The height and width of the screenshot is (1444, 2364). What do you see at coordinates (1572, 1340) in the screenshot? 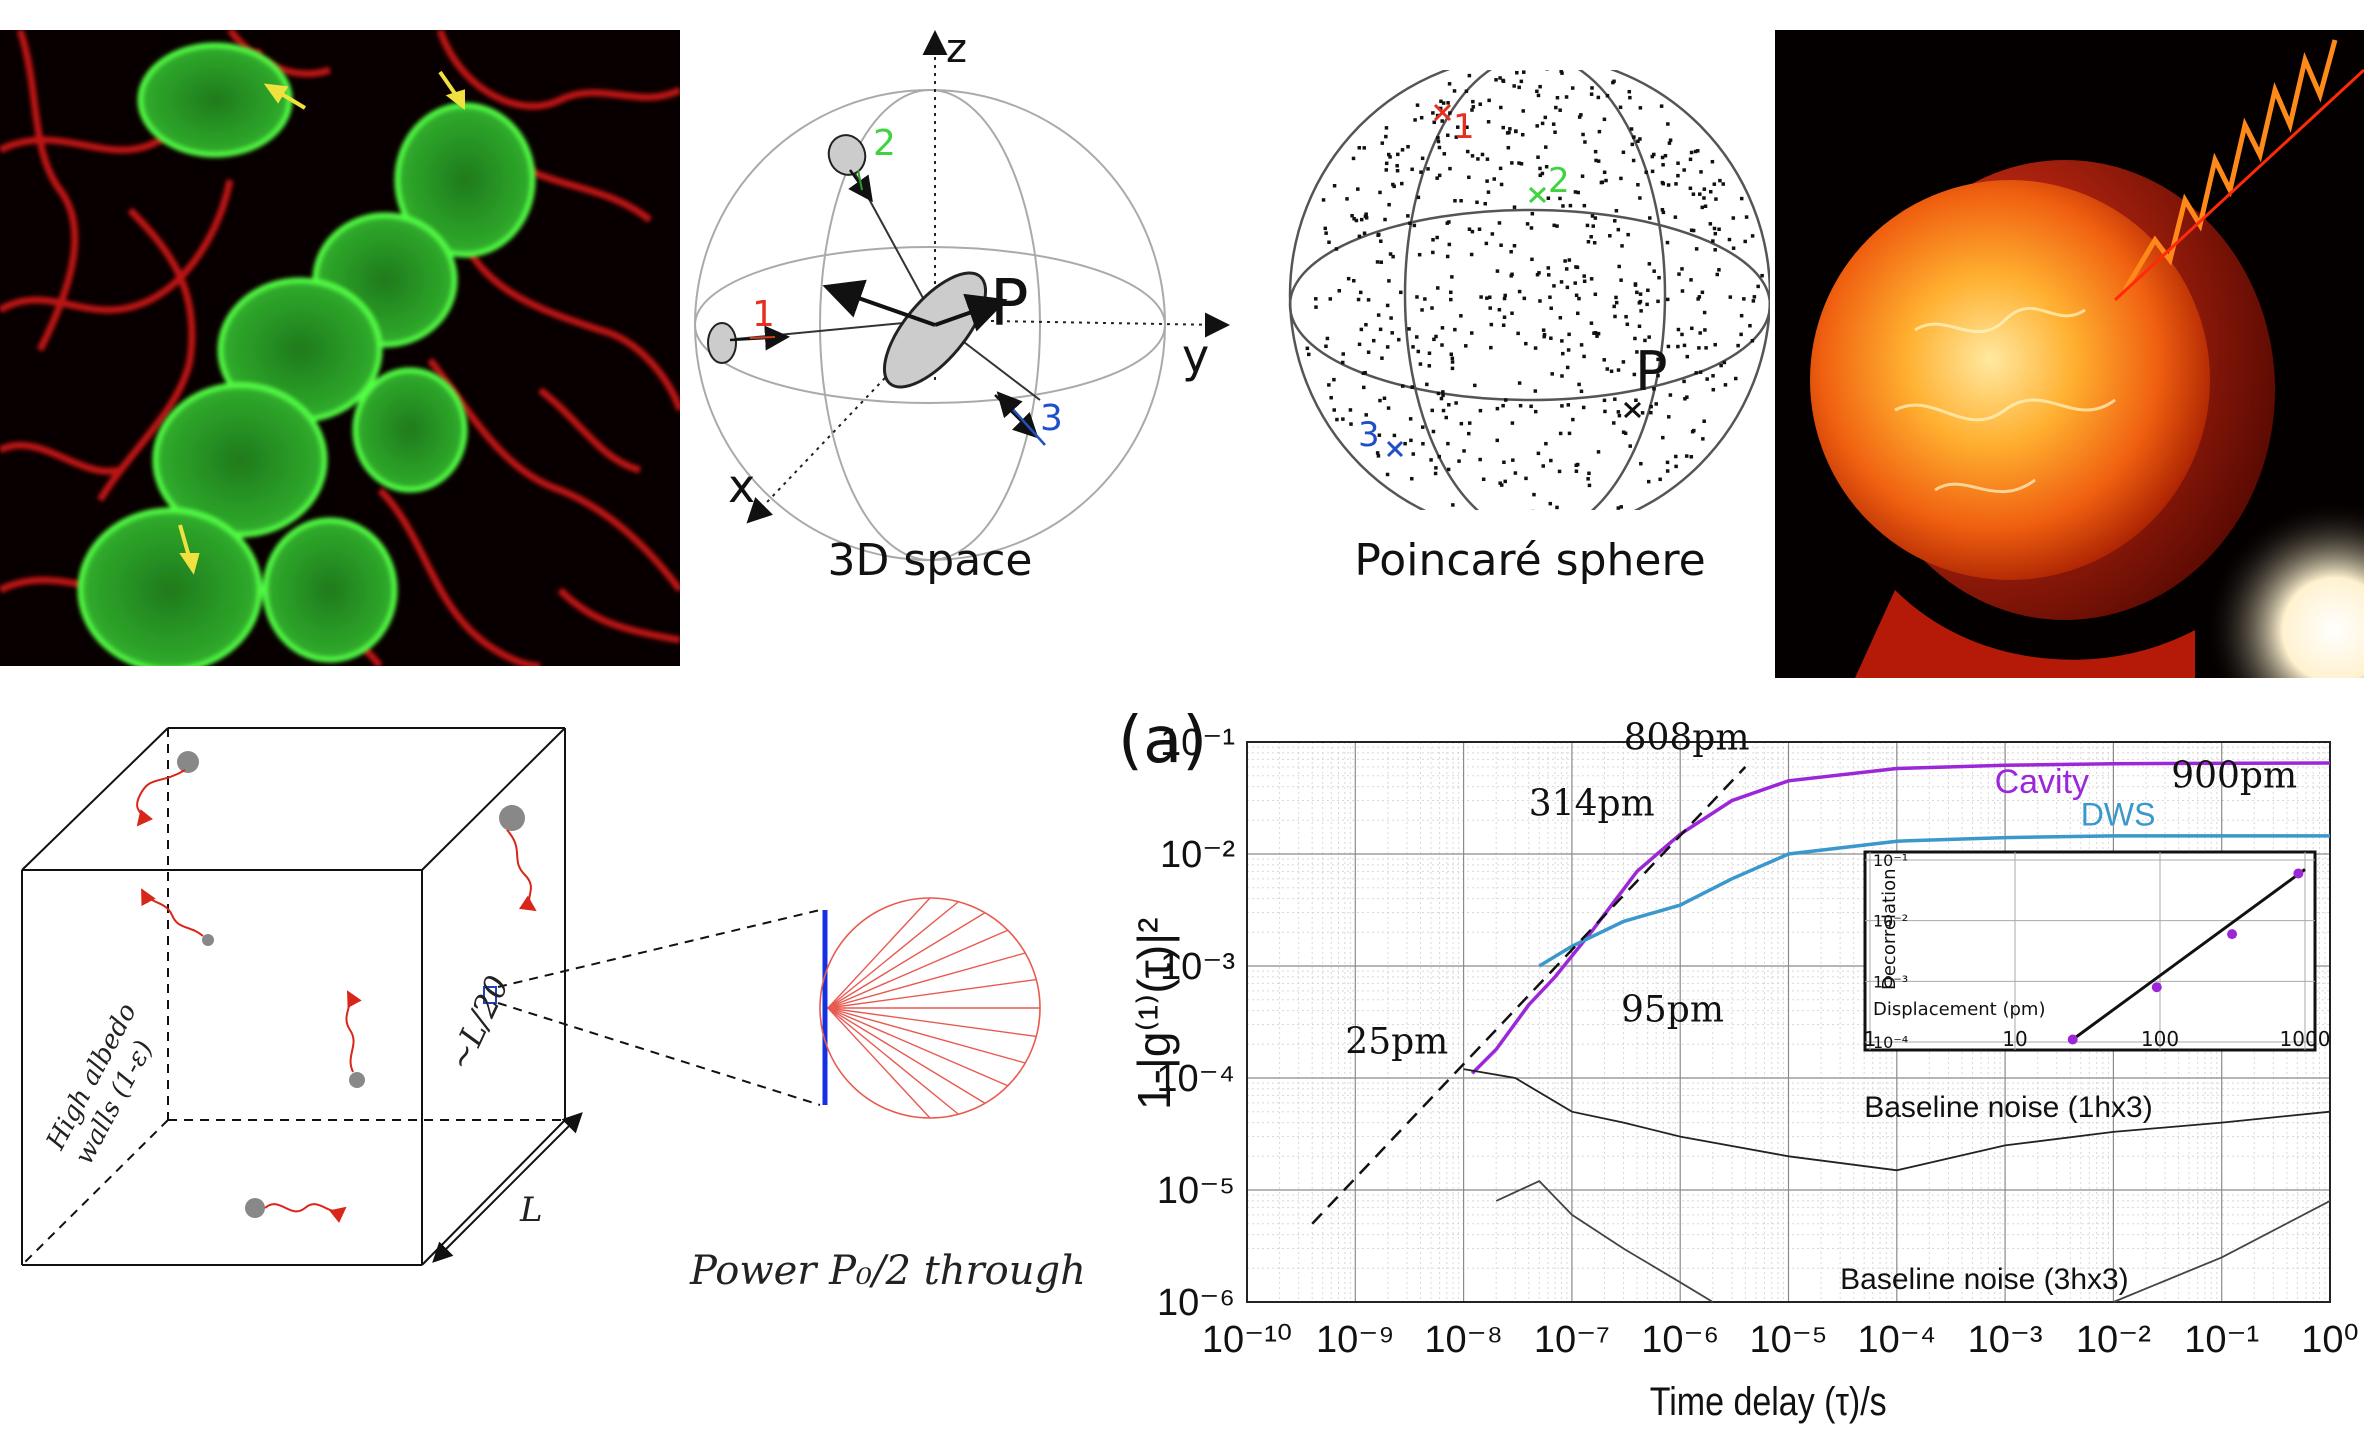
I see `x-tick-label: 10⁻⁷` at bounding box center [1572, 1340].